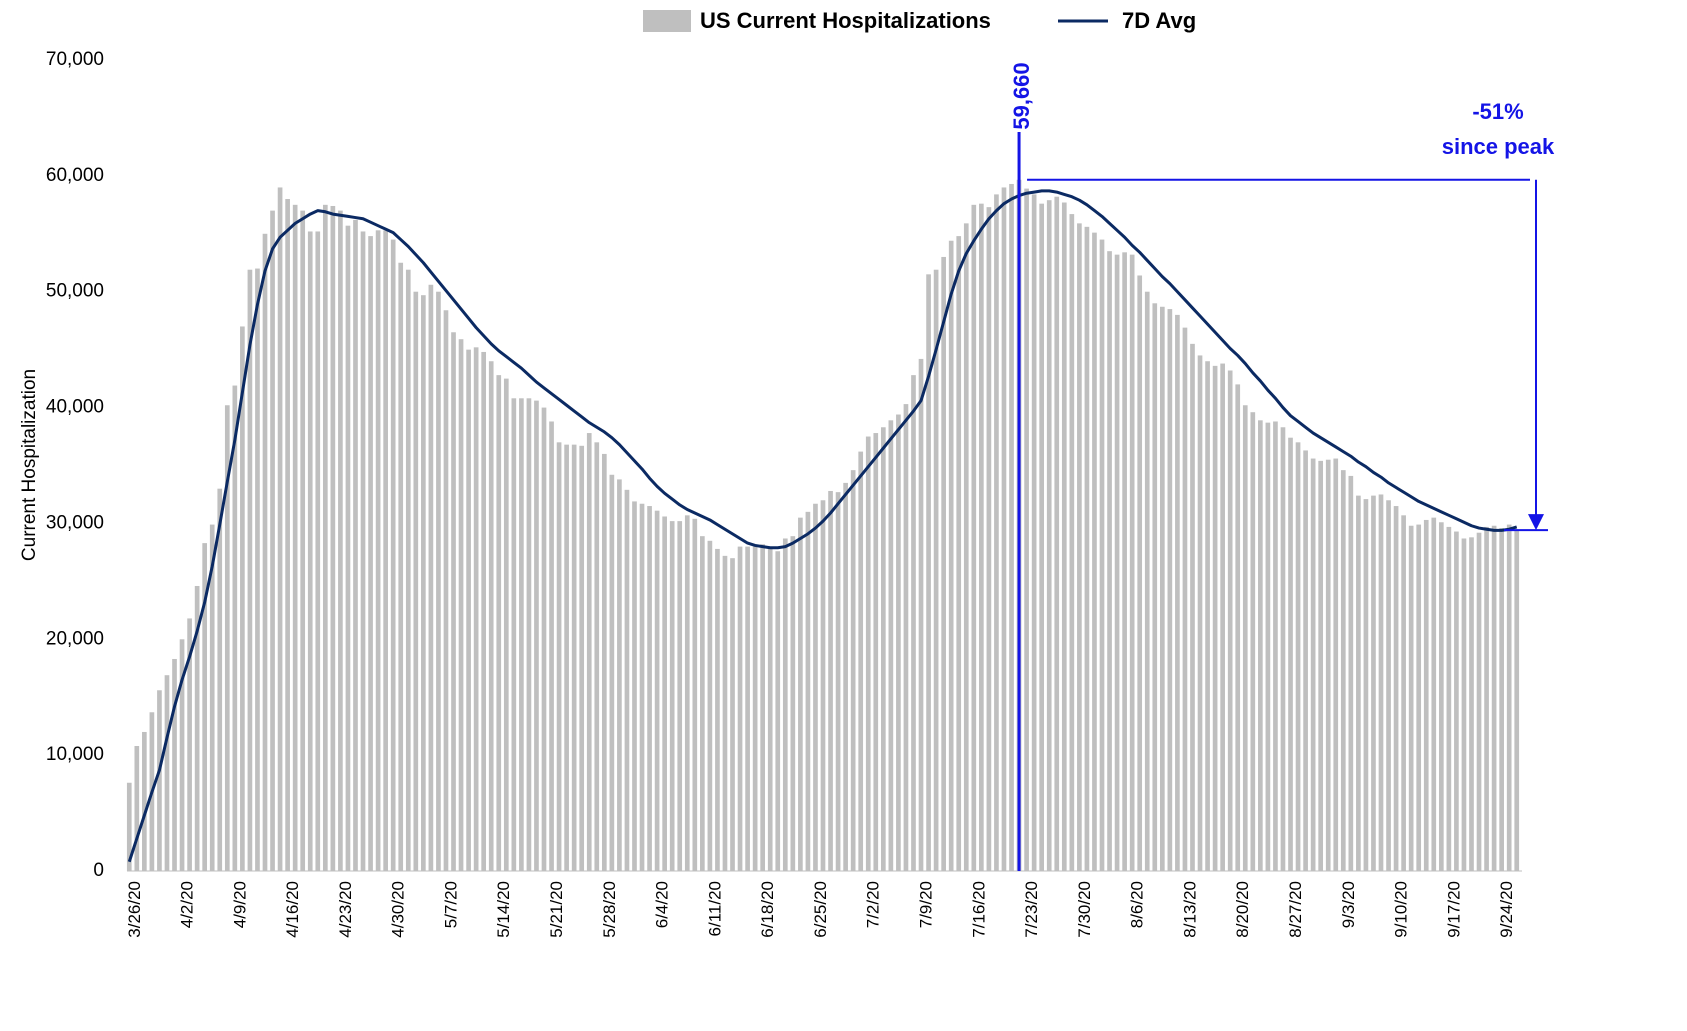 Image resolution: width=1687 pixels, height=1031 pixels. I want to click on x-tick-label: 4/23/20, so click(345, 909).